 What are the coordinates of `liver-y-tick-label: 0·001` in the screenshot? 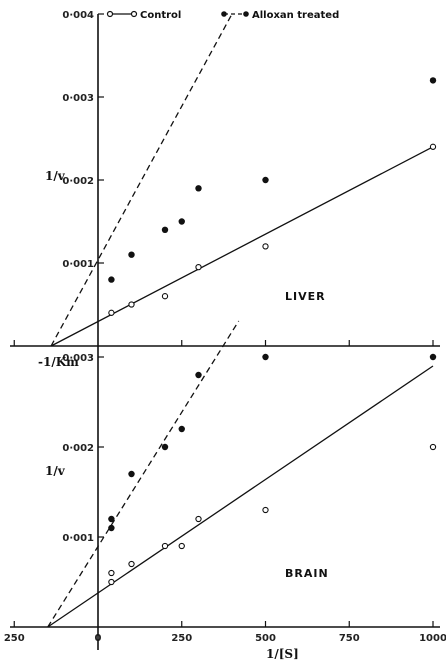 It's located at (78, 264).